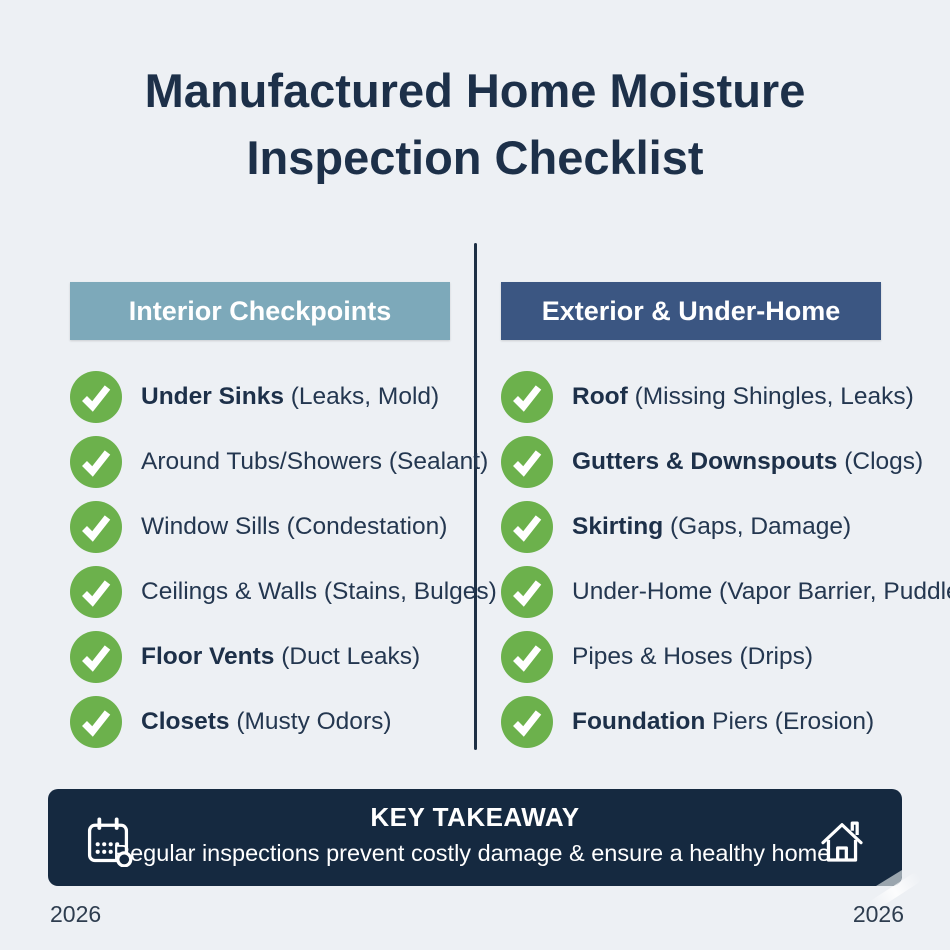 This screenshot has width=950, height=950. Describe the element at coordinates (712, 526) in the screenshot. I see `list-item-label: Skirting (Gaps, Damage)` at that location.